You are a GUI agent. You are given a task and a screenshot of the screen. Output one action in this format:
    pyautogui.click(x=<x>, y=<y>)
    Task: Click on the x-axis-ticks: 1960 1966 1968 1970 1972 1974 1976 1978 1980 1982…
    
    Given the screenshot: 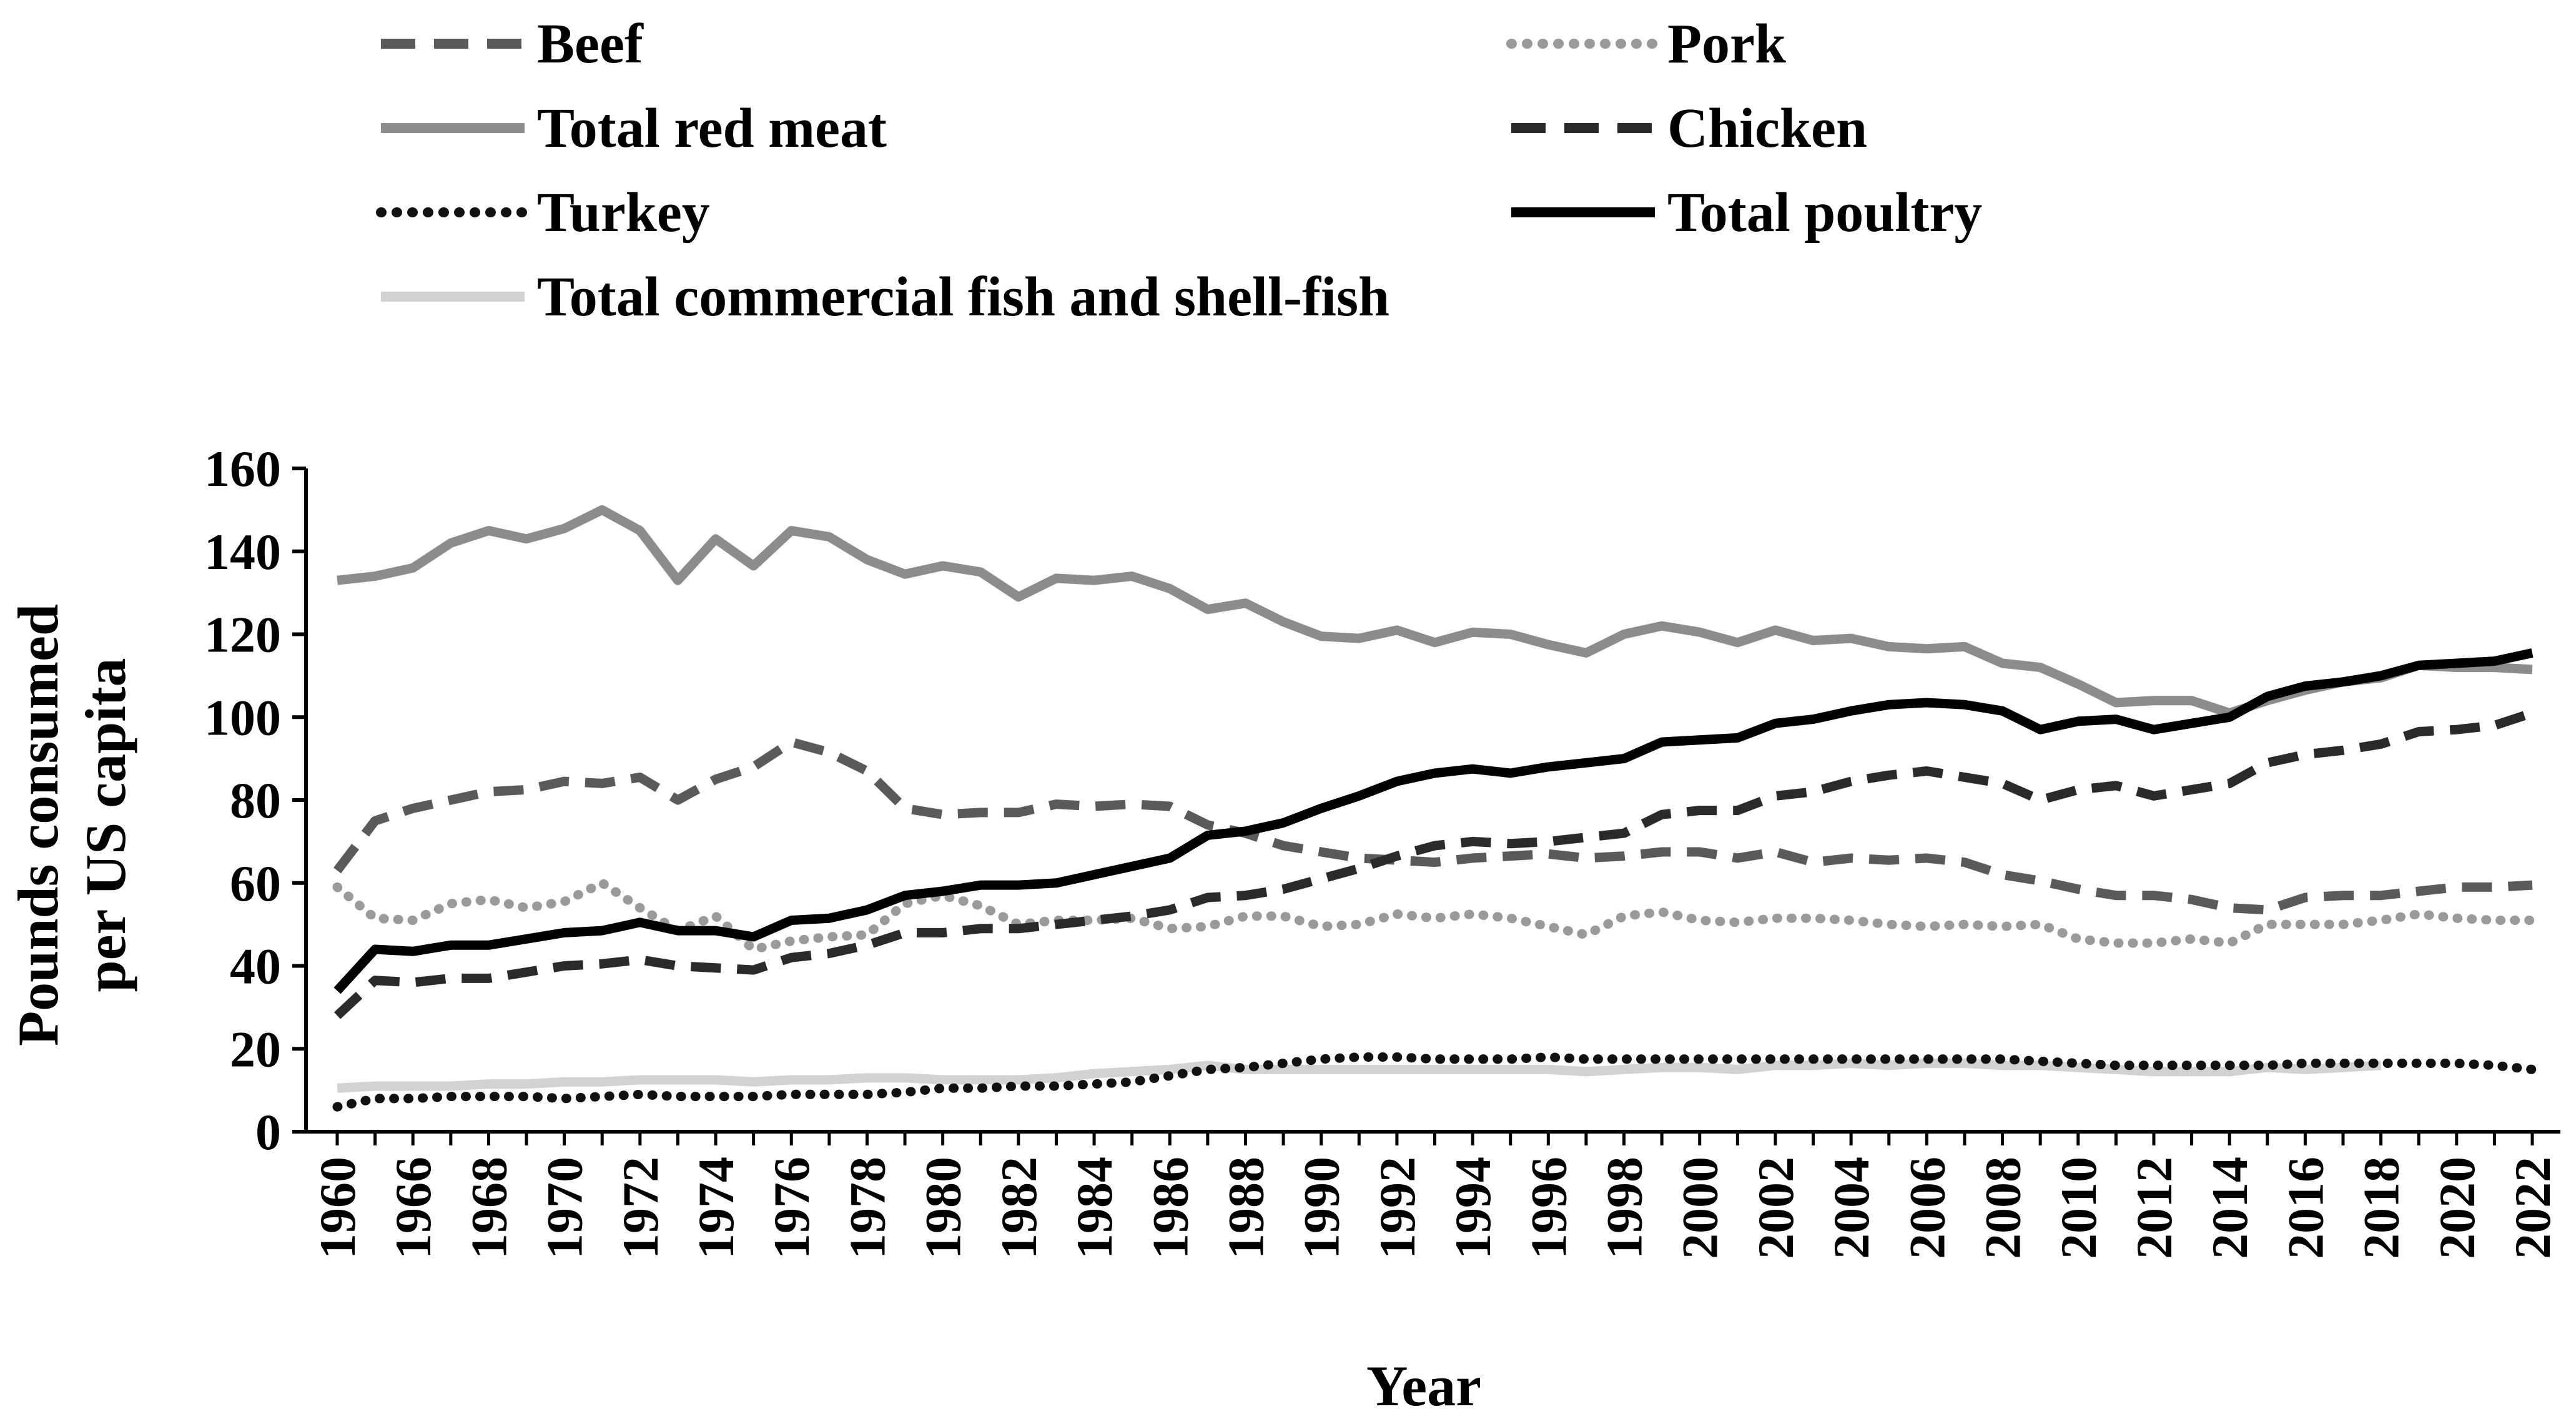 What is the action you would take?
    pyautogui.click(x=1435, y=1195)
    